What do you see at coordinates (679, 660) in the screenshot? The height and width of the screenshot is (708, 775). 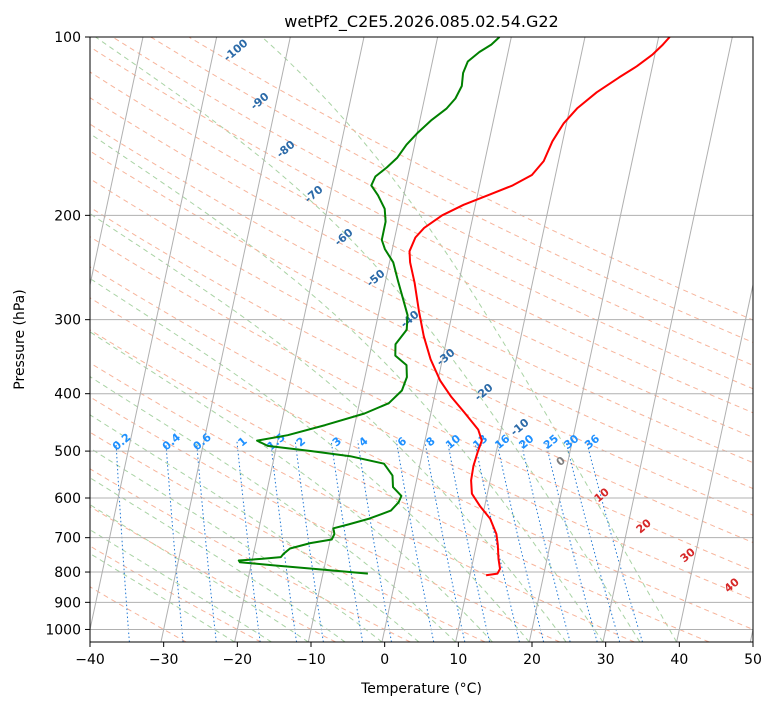 I see `x-tick-label: 40` at bounding box center [679, 660].